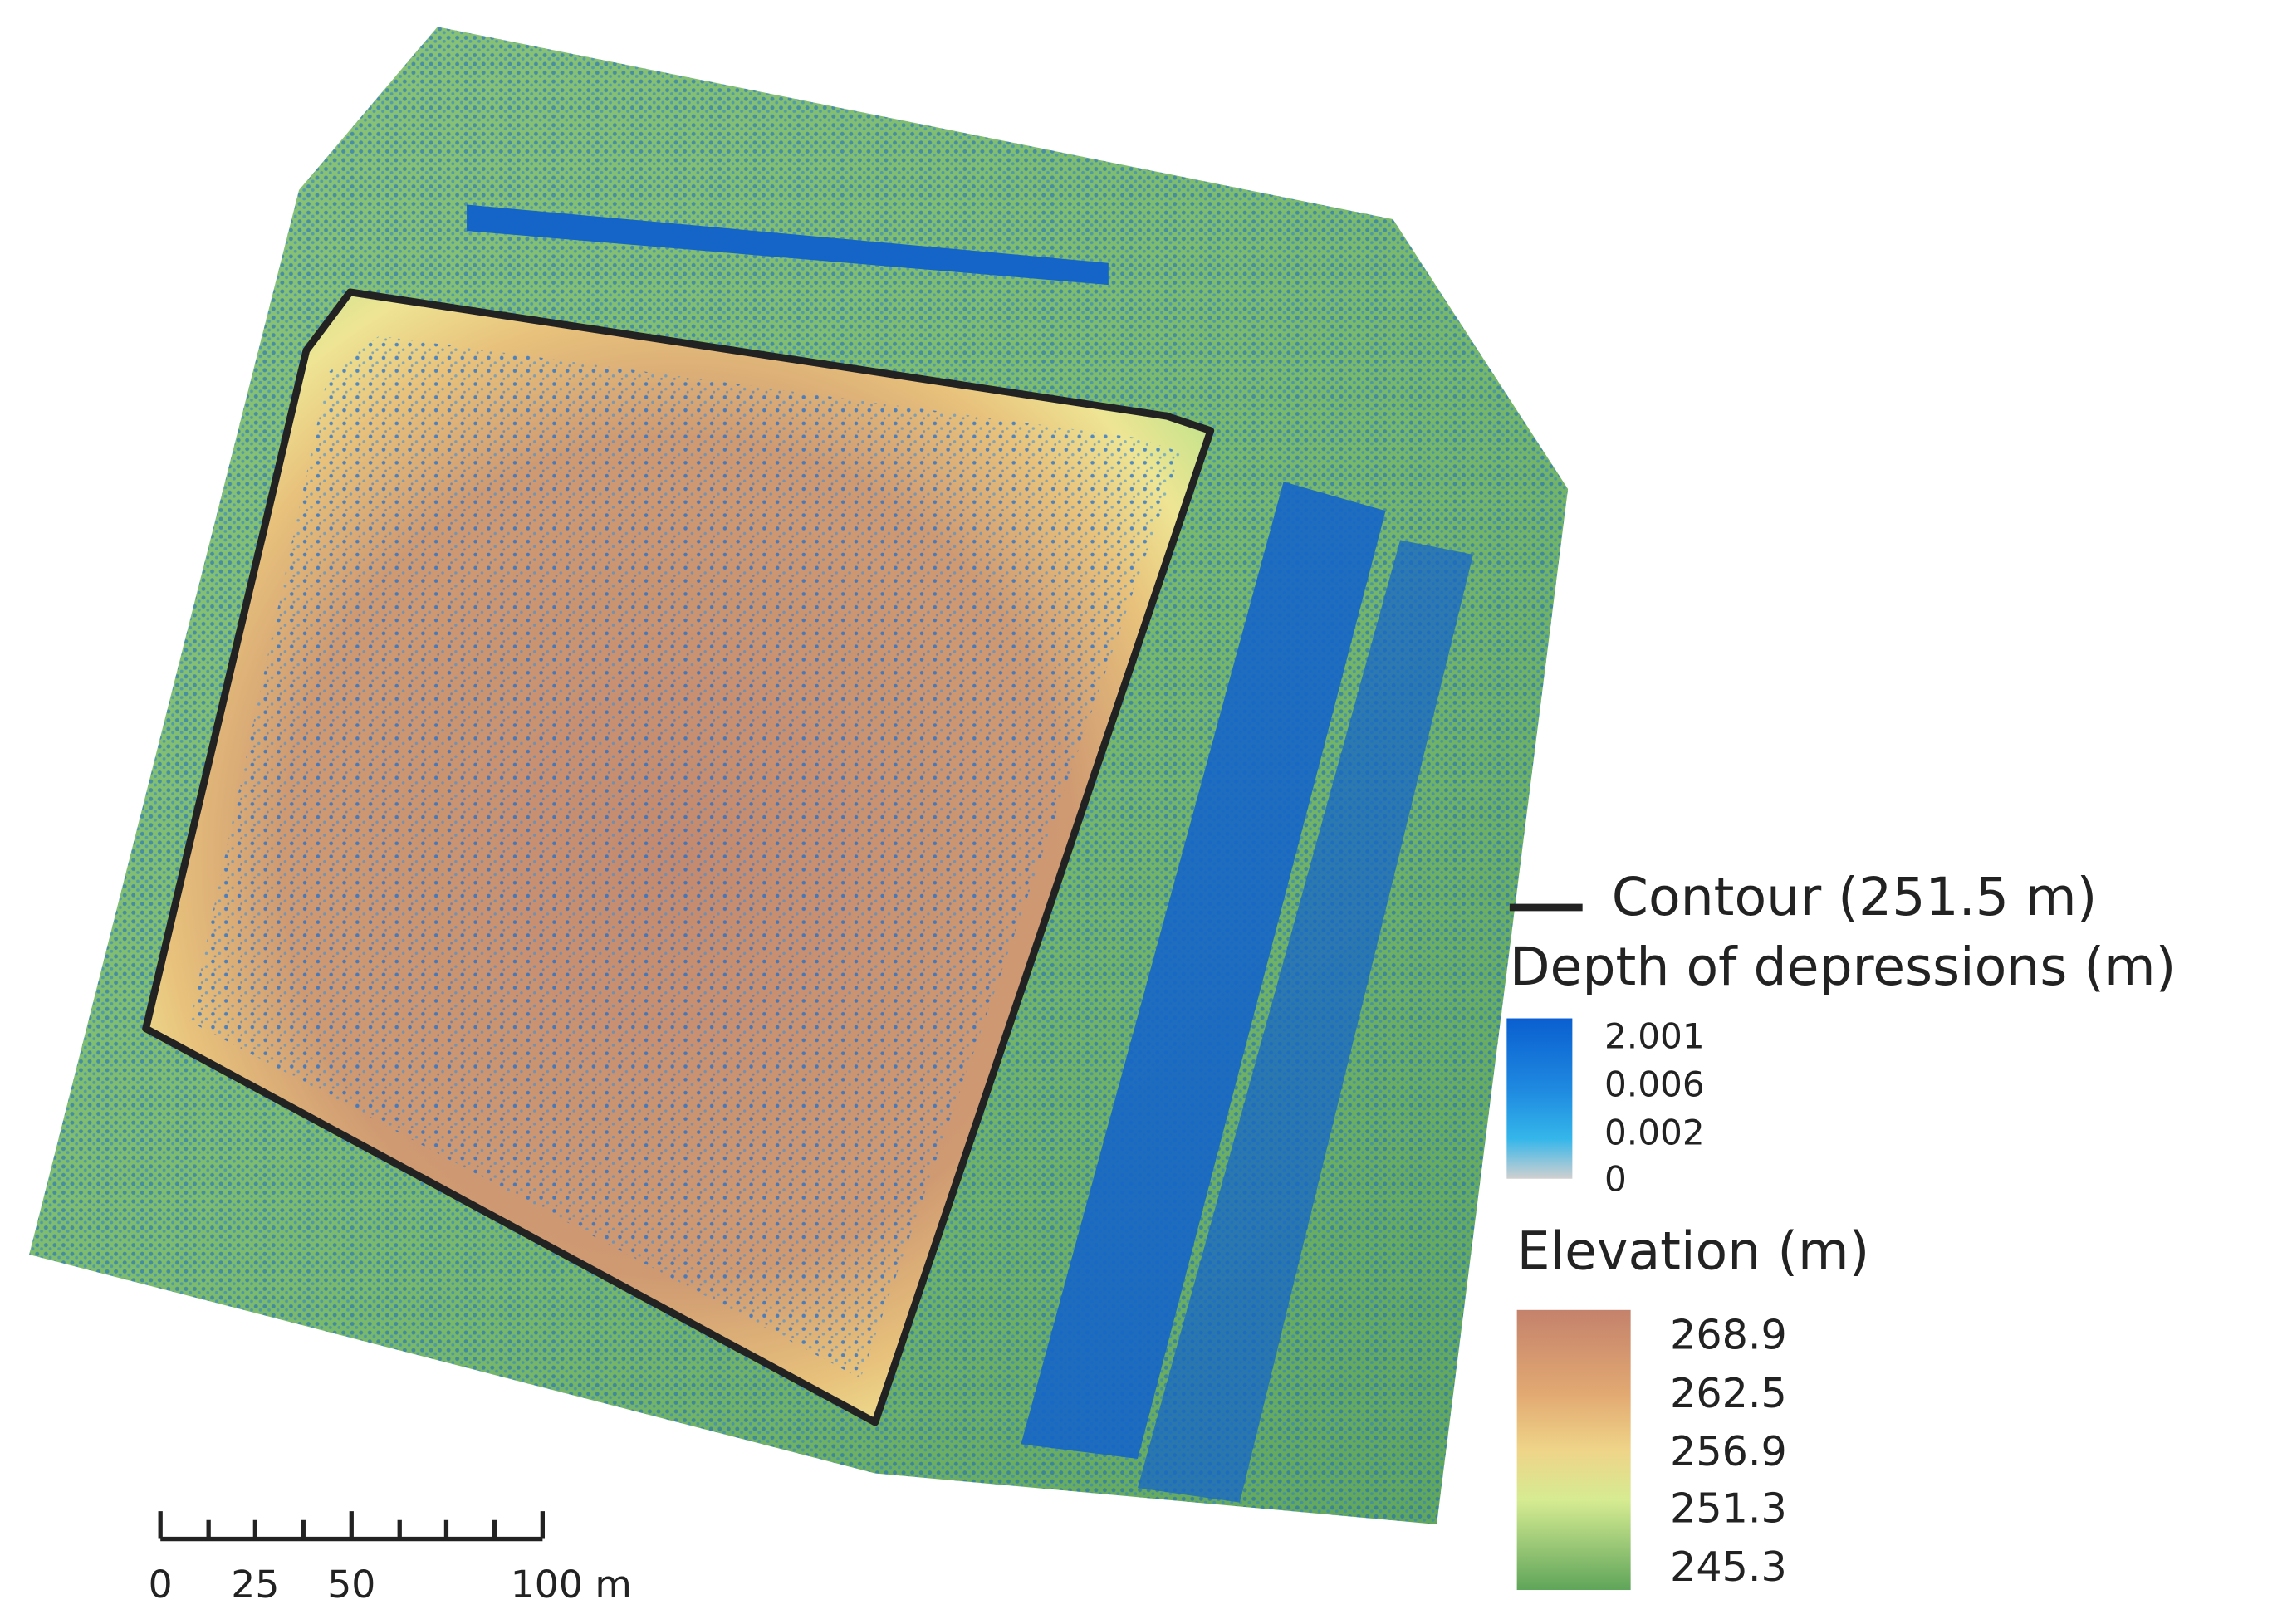 This screenshot has height=1624, width=2287. What do you see at coordinates (351, 1585) in the screenshot?
I see `scale-label: 50` at bounding box center [351, 1585].